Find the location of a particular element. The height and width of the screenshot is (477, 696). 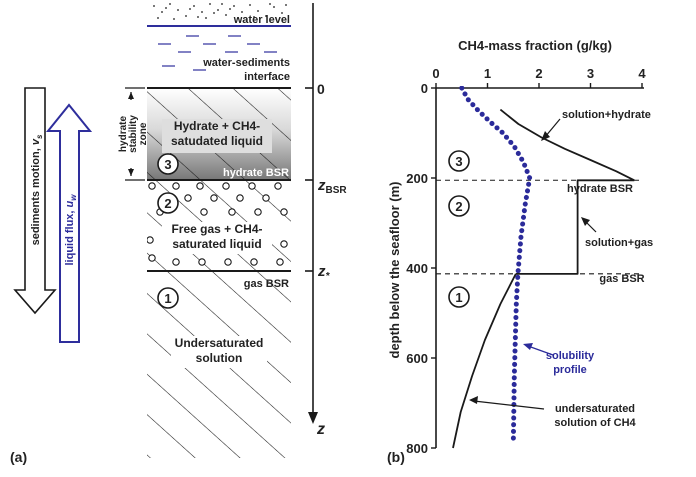

x-tick-label: 4 is located at coordinates (642, 73).